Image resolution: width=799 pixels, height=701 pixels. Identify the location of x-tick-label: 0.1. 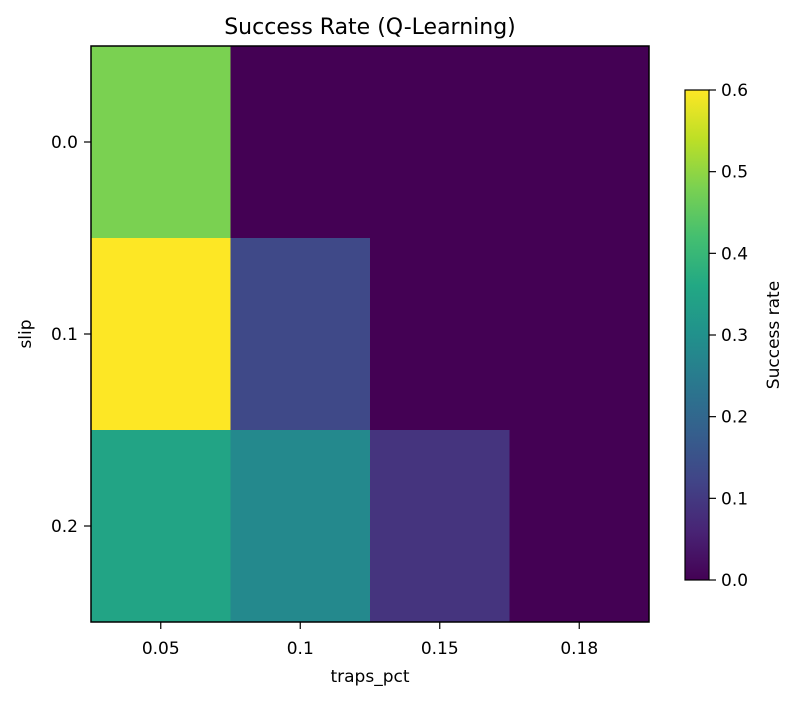
(300, 649).